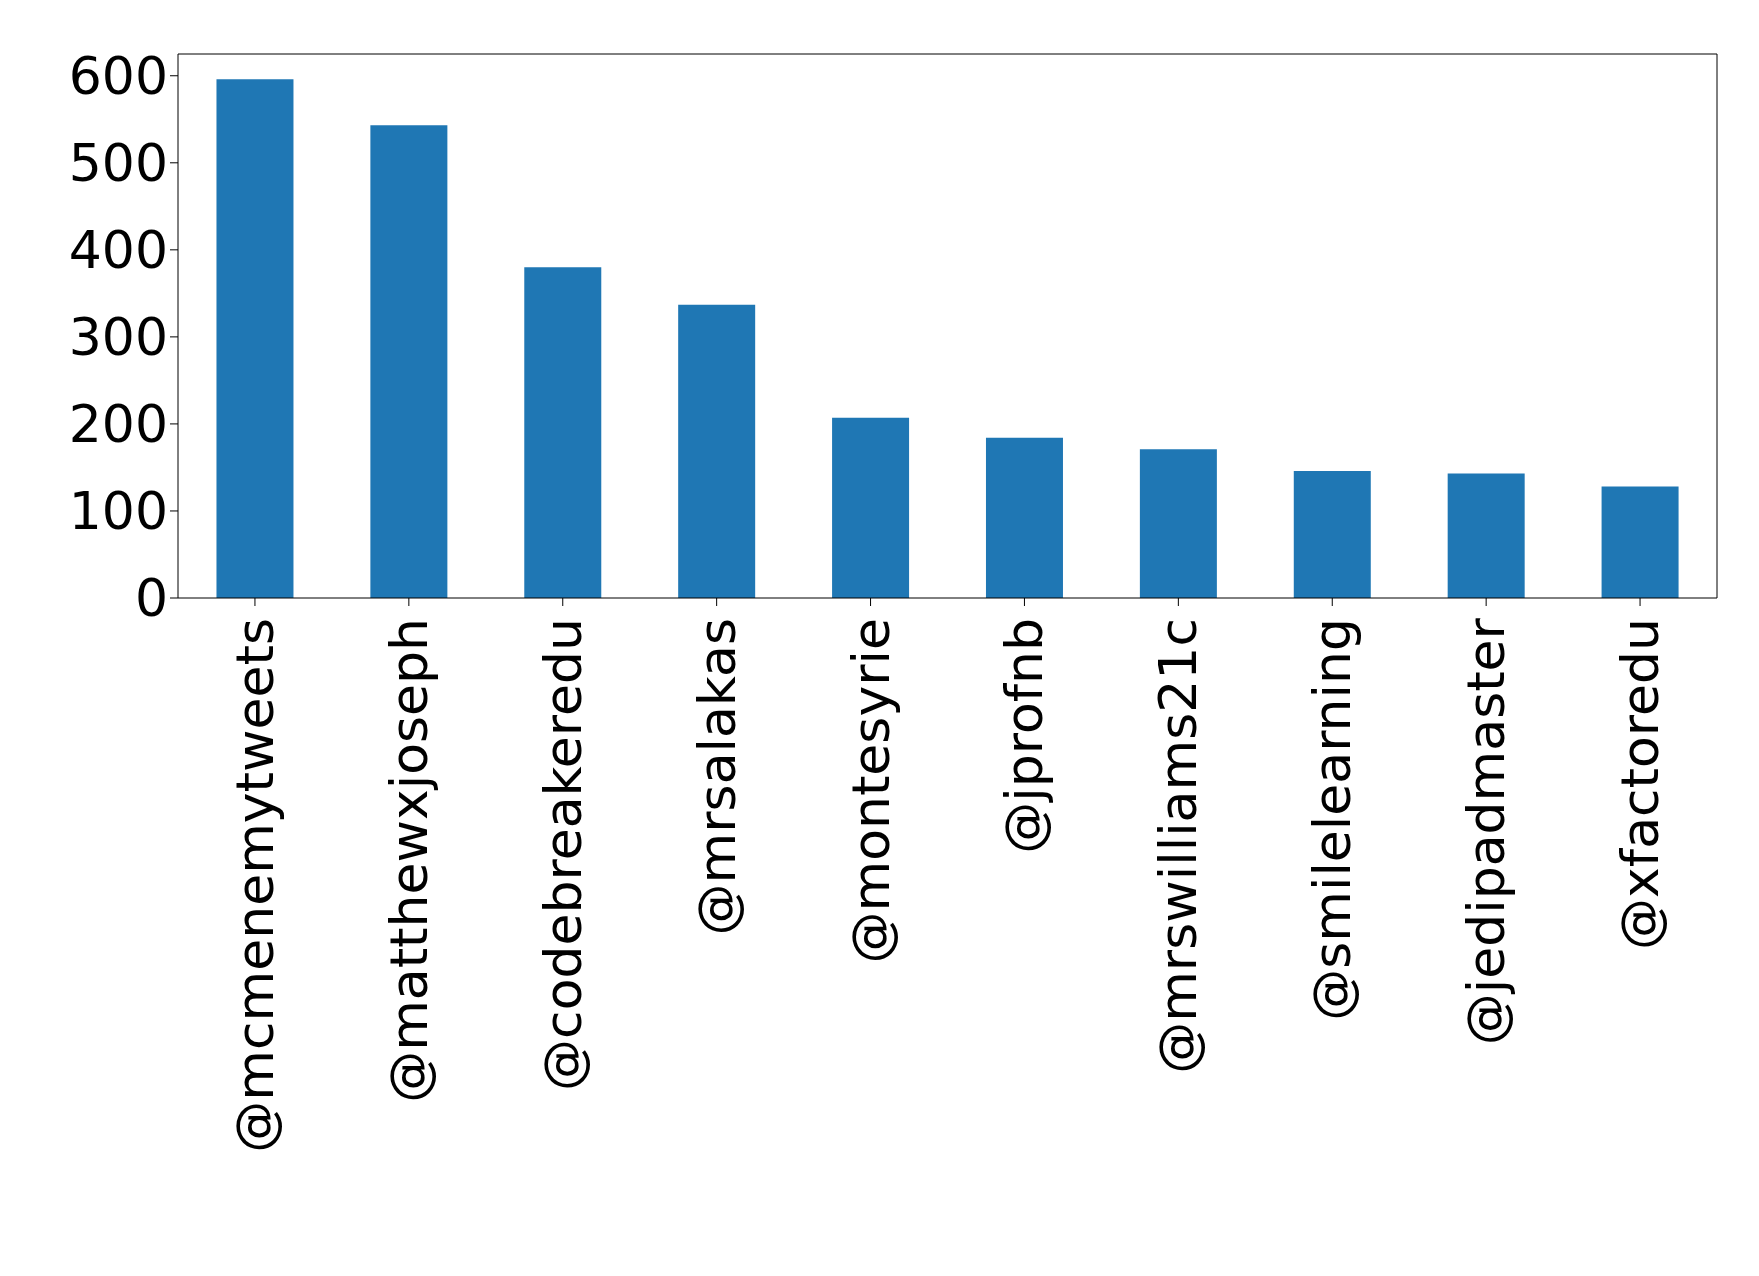 The image size is (1759, 1276). What do you see at coordinates (118, 337) in the screenshot?
I see `y-tick-label: 300` at bounding box center [118, 337].